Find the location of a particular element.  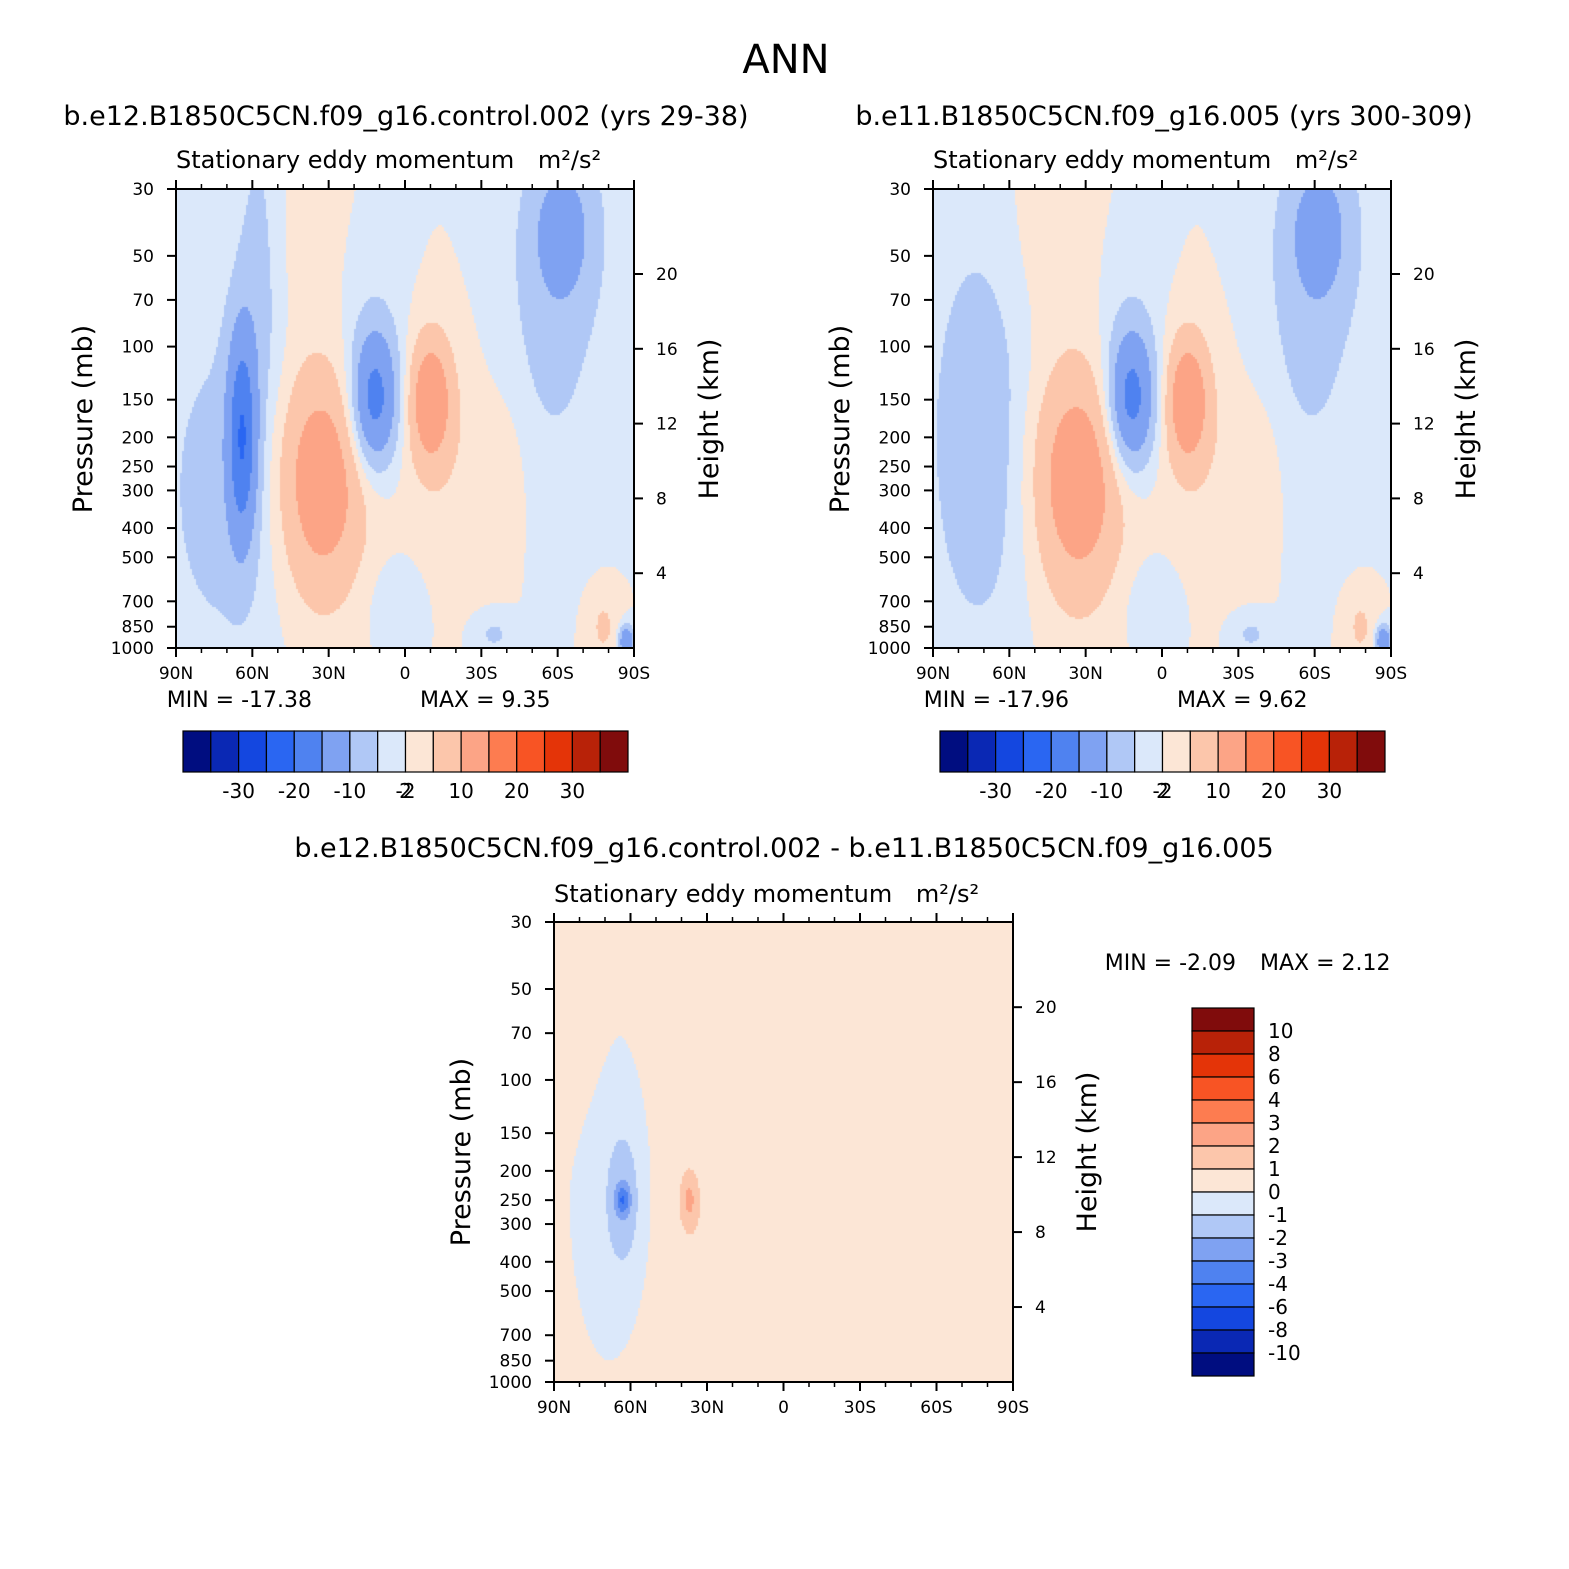

colorbar-label: 30 is located at coordinates (1329, 791).